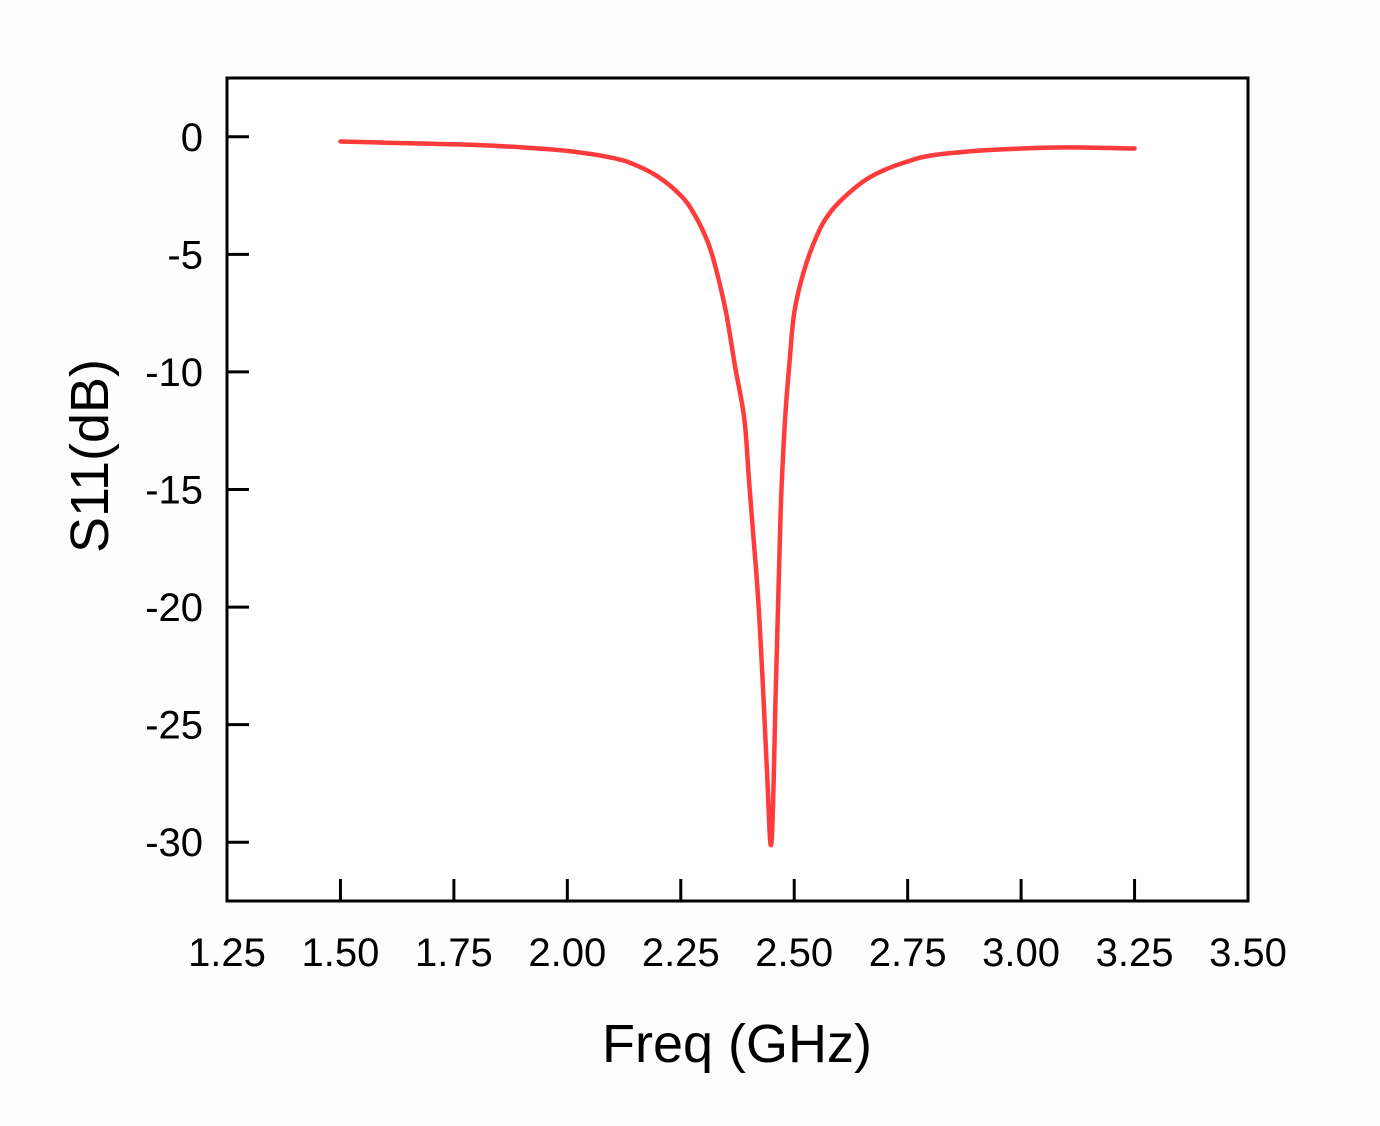 This screenshot has height=1126, width=1380. Describe the element at coordinates (1135, 953) in the screenshot. I see `x-tick-label: 3.25` at that location.